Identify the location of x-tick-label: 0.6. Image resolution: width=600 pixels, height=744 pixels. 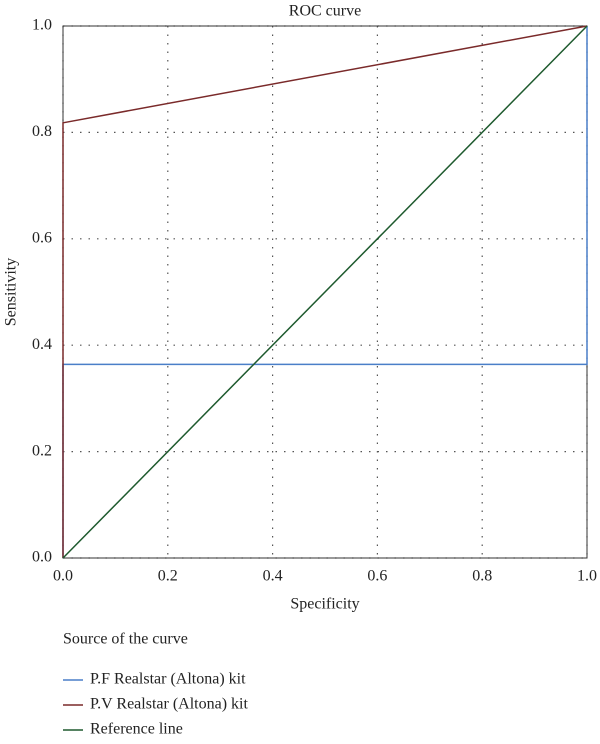
(377, 576).